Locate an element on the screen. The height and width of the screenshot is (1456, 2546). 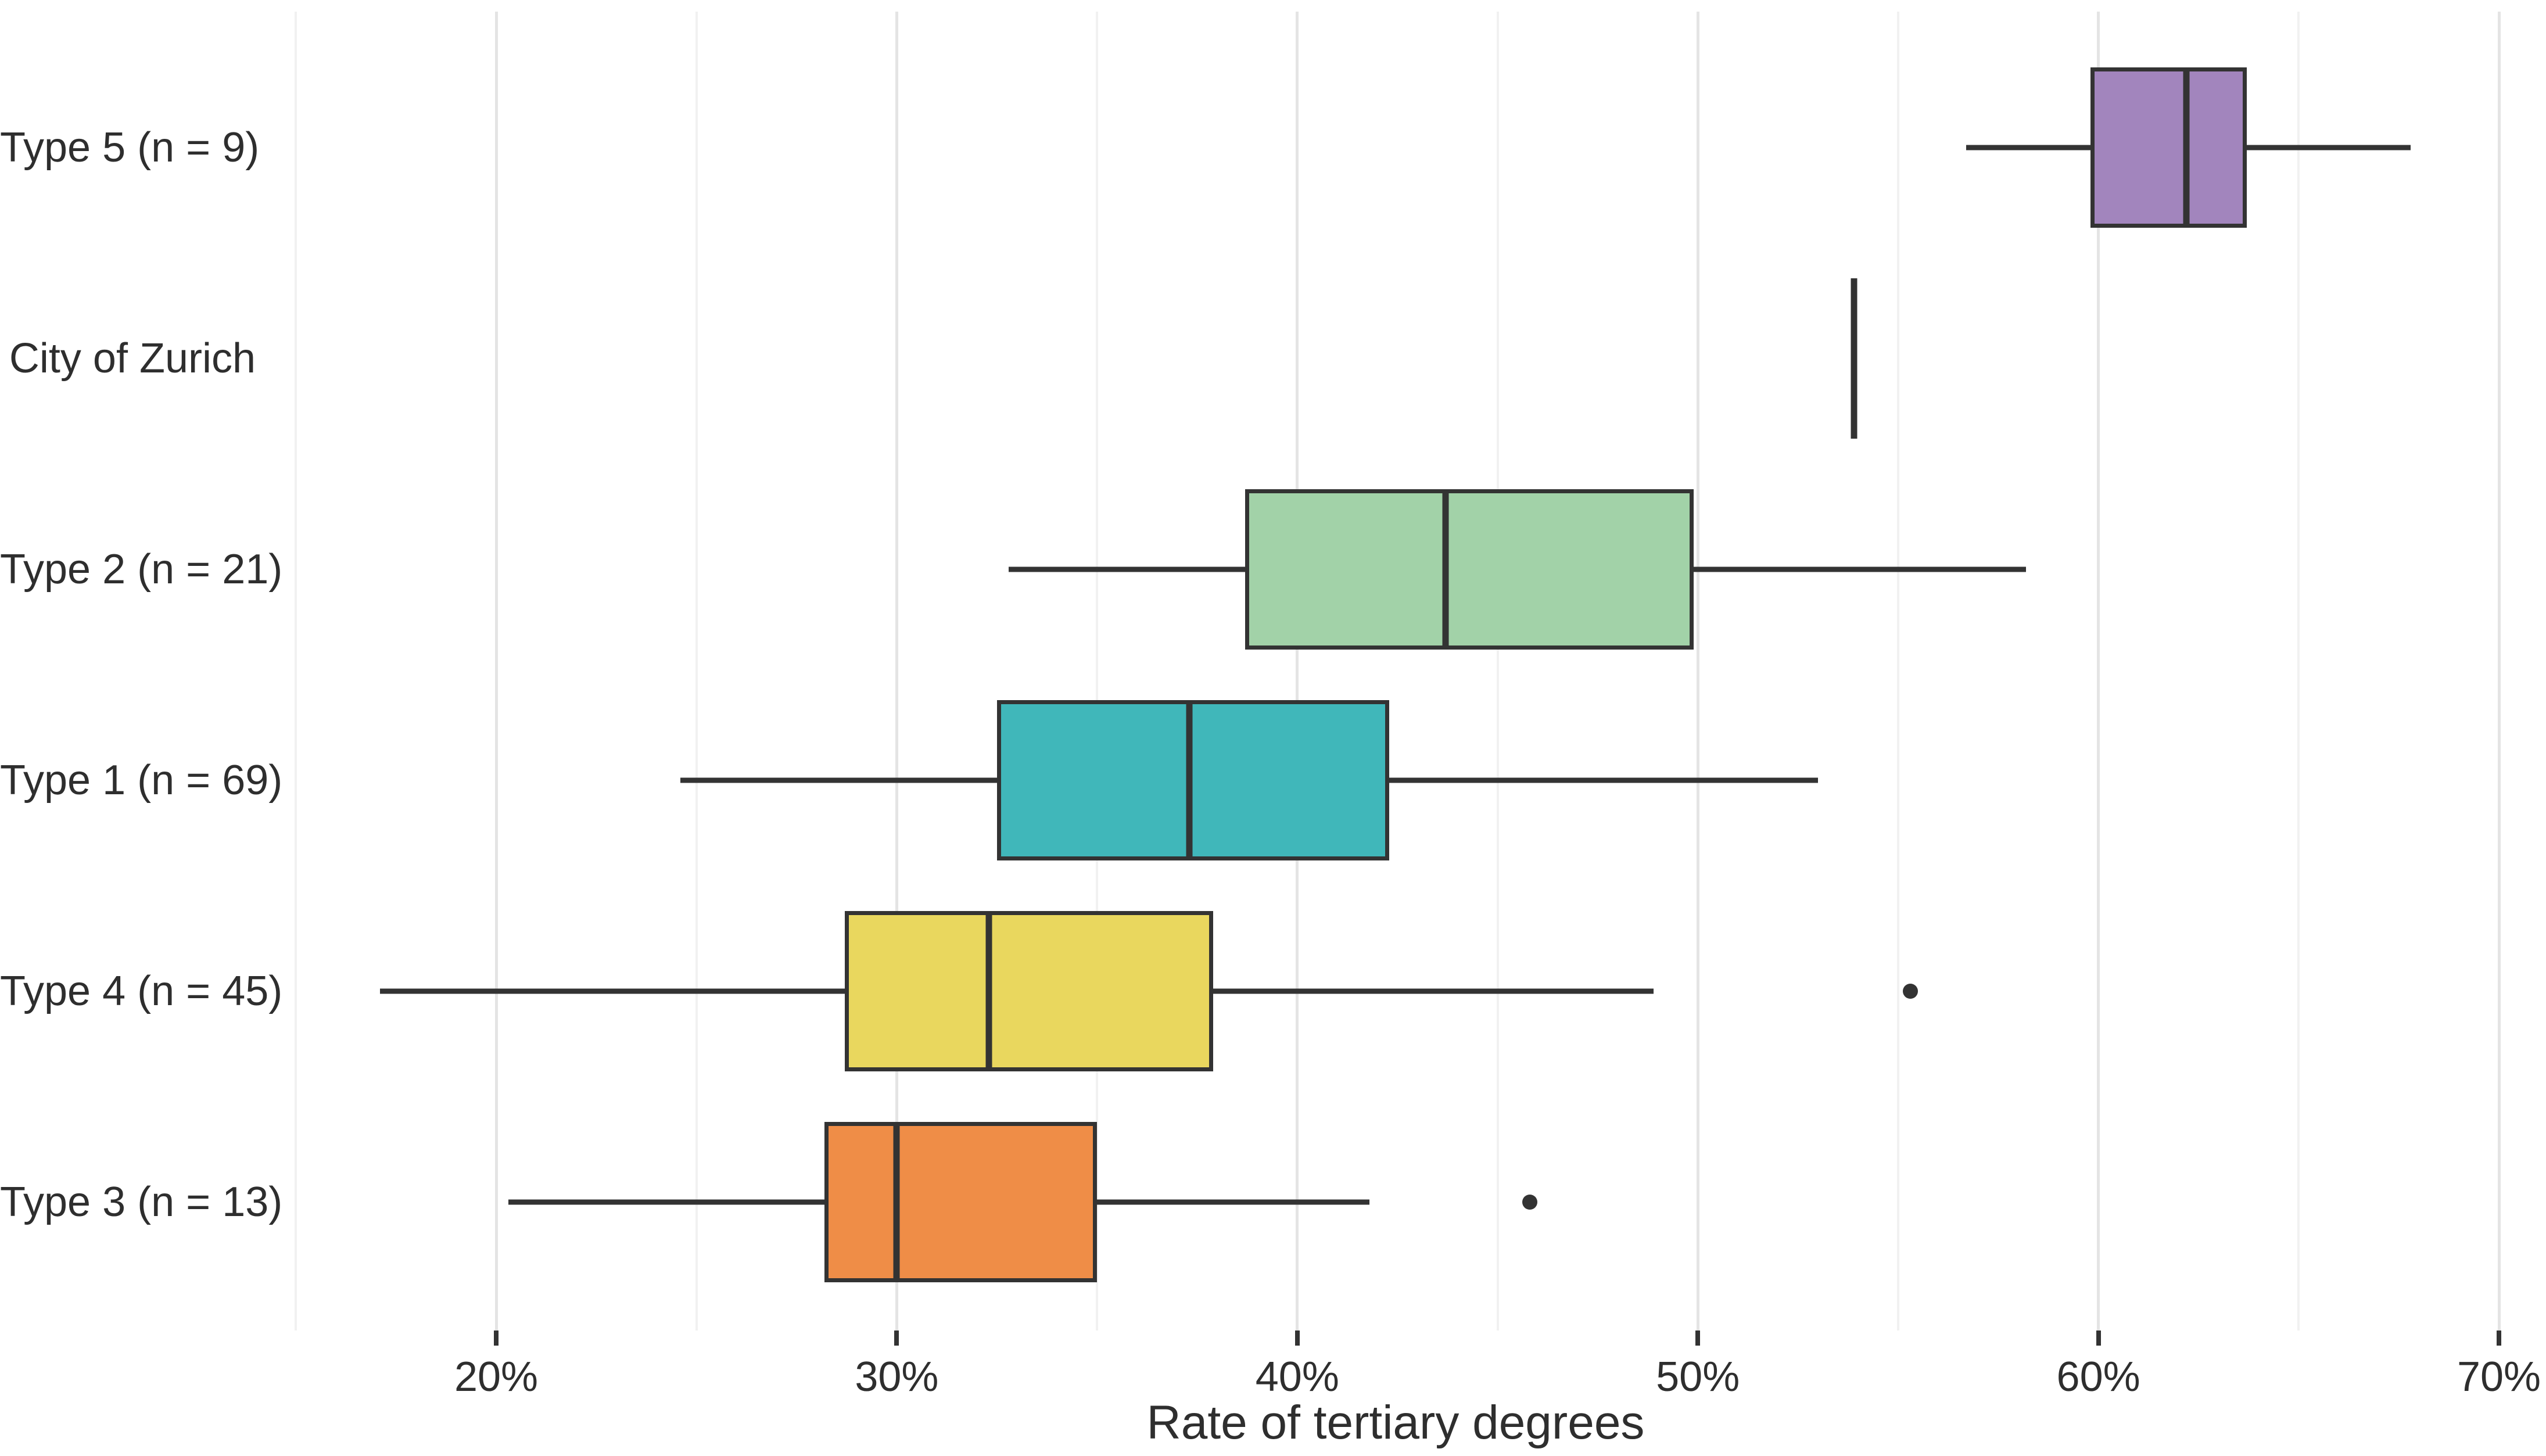
category-label: Type 5 (n = 9) is located at coordinates (130, 148).